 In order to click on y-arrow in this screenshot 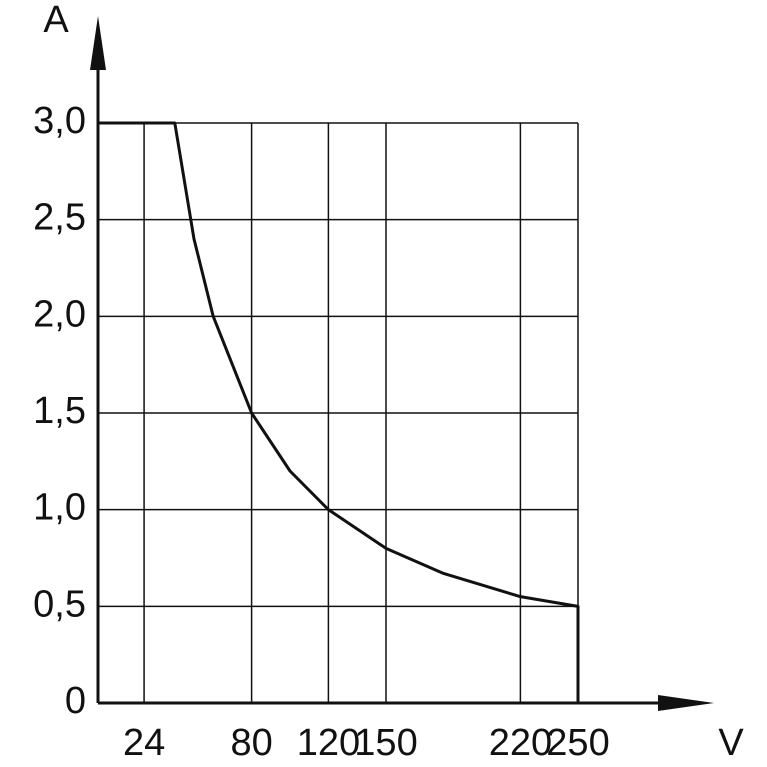, I will do `click(98, 43)`.